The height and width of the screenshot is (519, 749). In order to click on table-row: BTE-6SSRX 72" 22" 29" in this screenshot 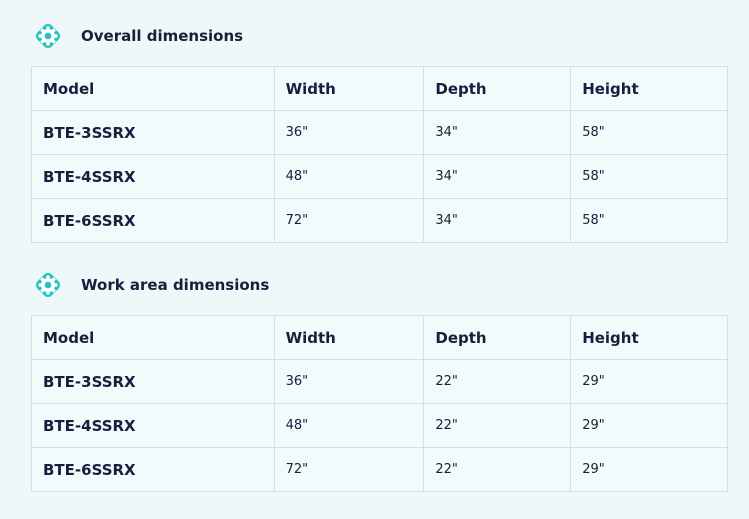, I will do `click(379, 469)`.